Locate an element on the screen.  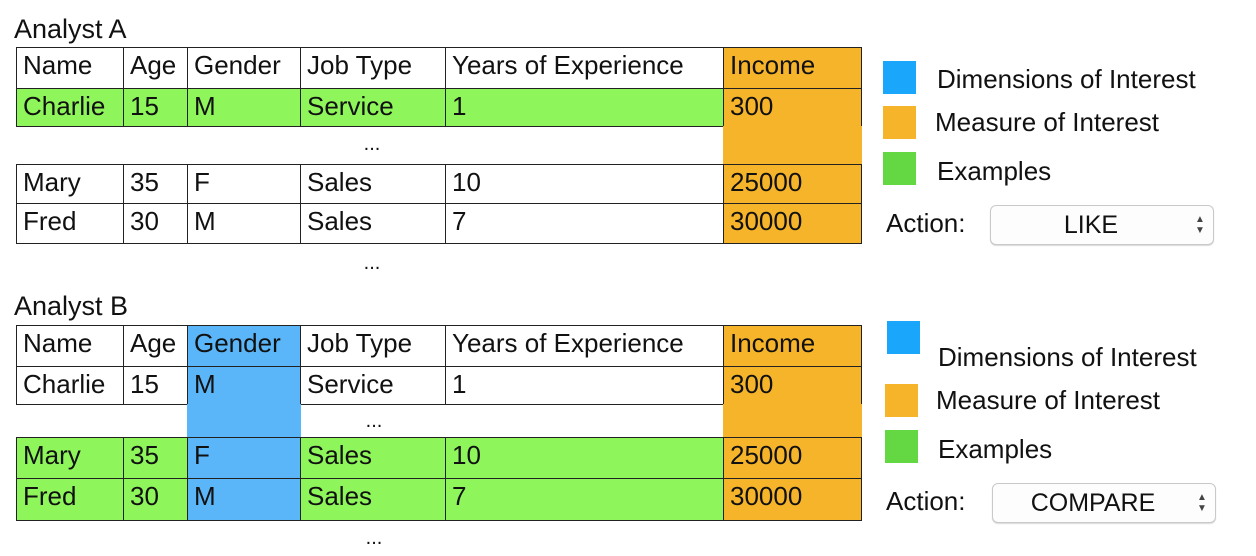
analyst-title: Analyst A is located at coordinates (70, 29).